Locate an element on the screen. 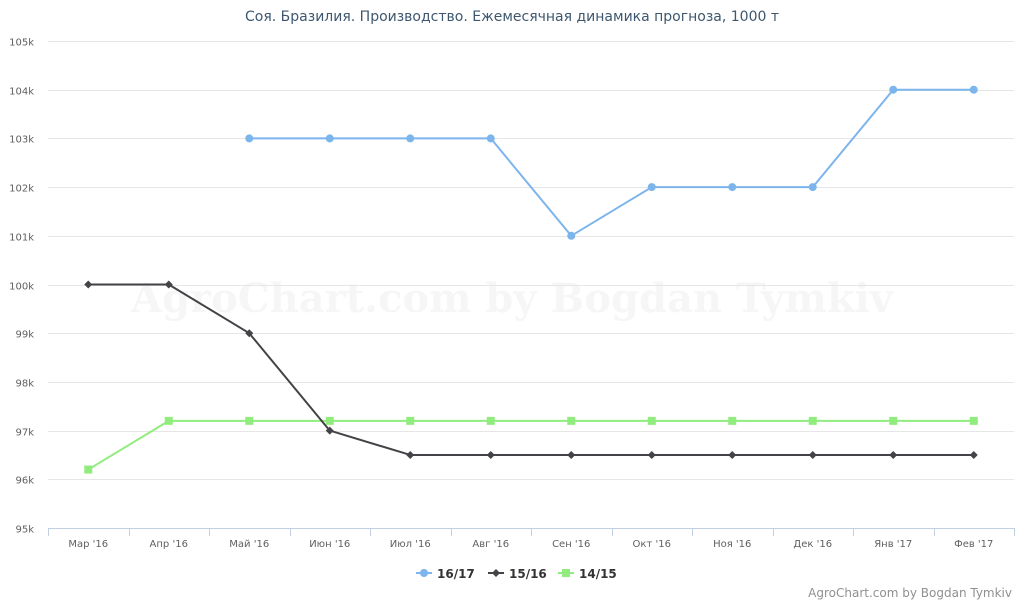 The width and height of the screenshot is (1024, 600). y-tick-label: 103k is located at coordinates (21, 140).